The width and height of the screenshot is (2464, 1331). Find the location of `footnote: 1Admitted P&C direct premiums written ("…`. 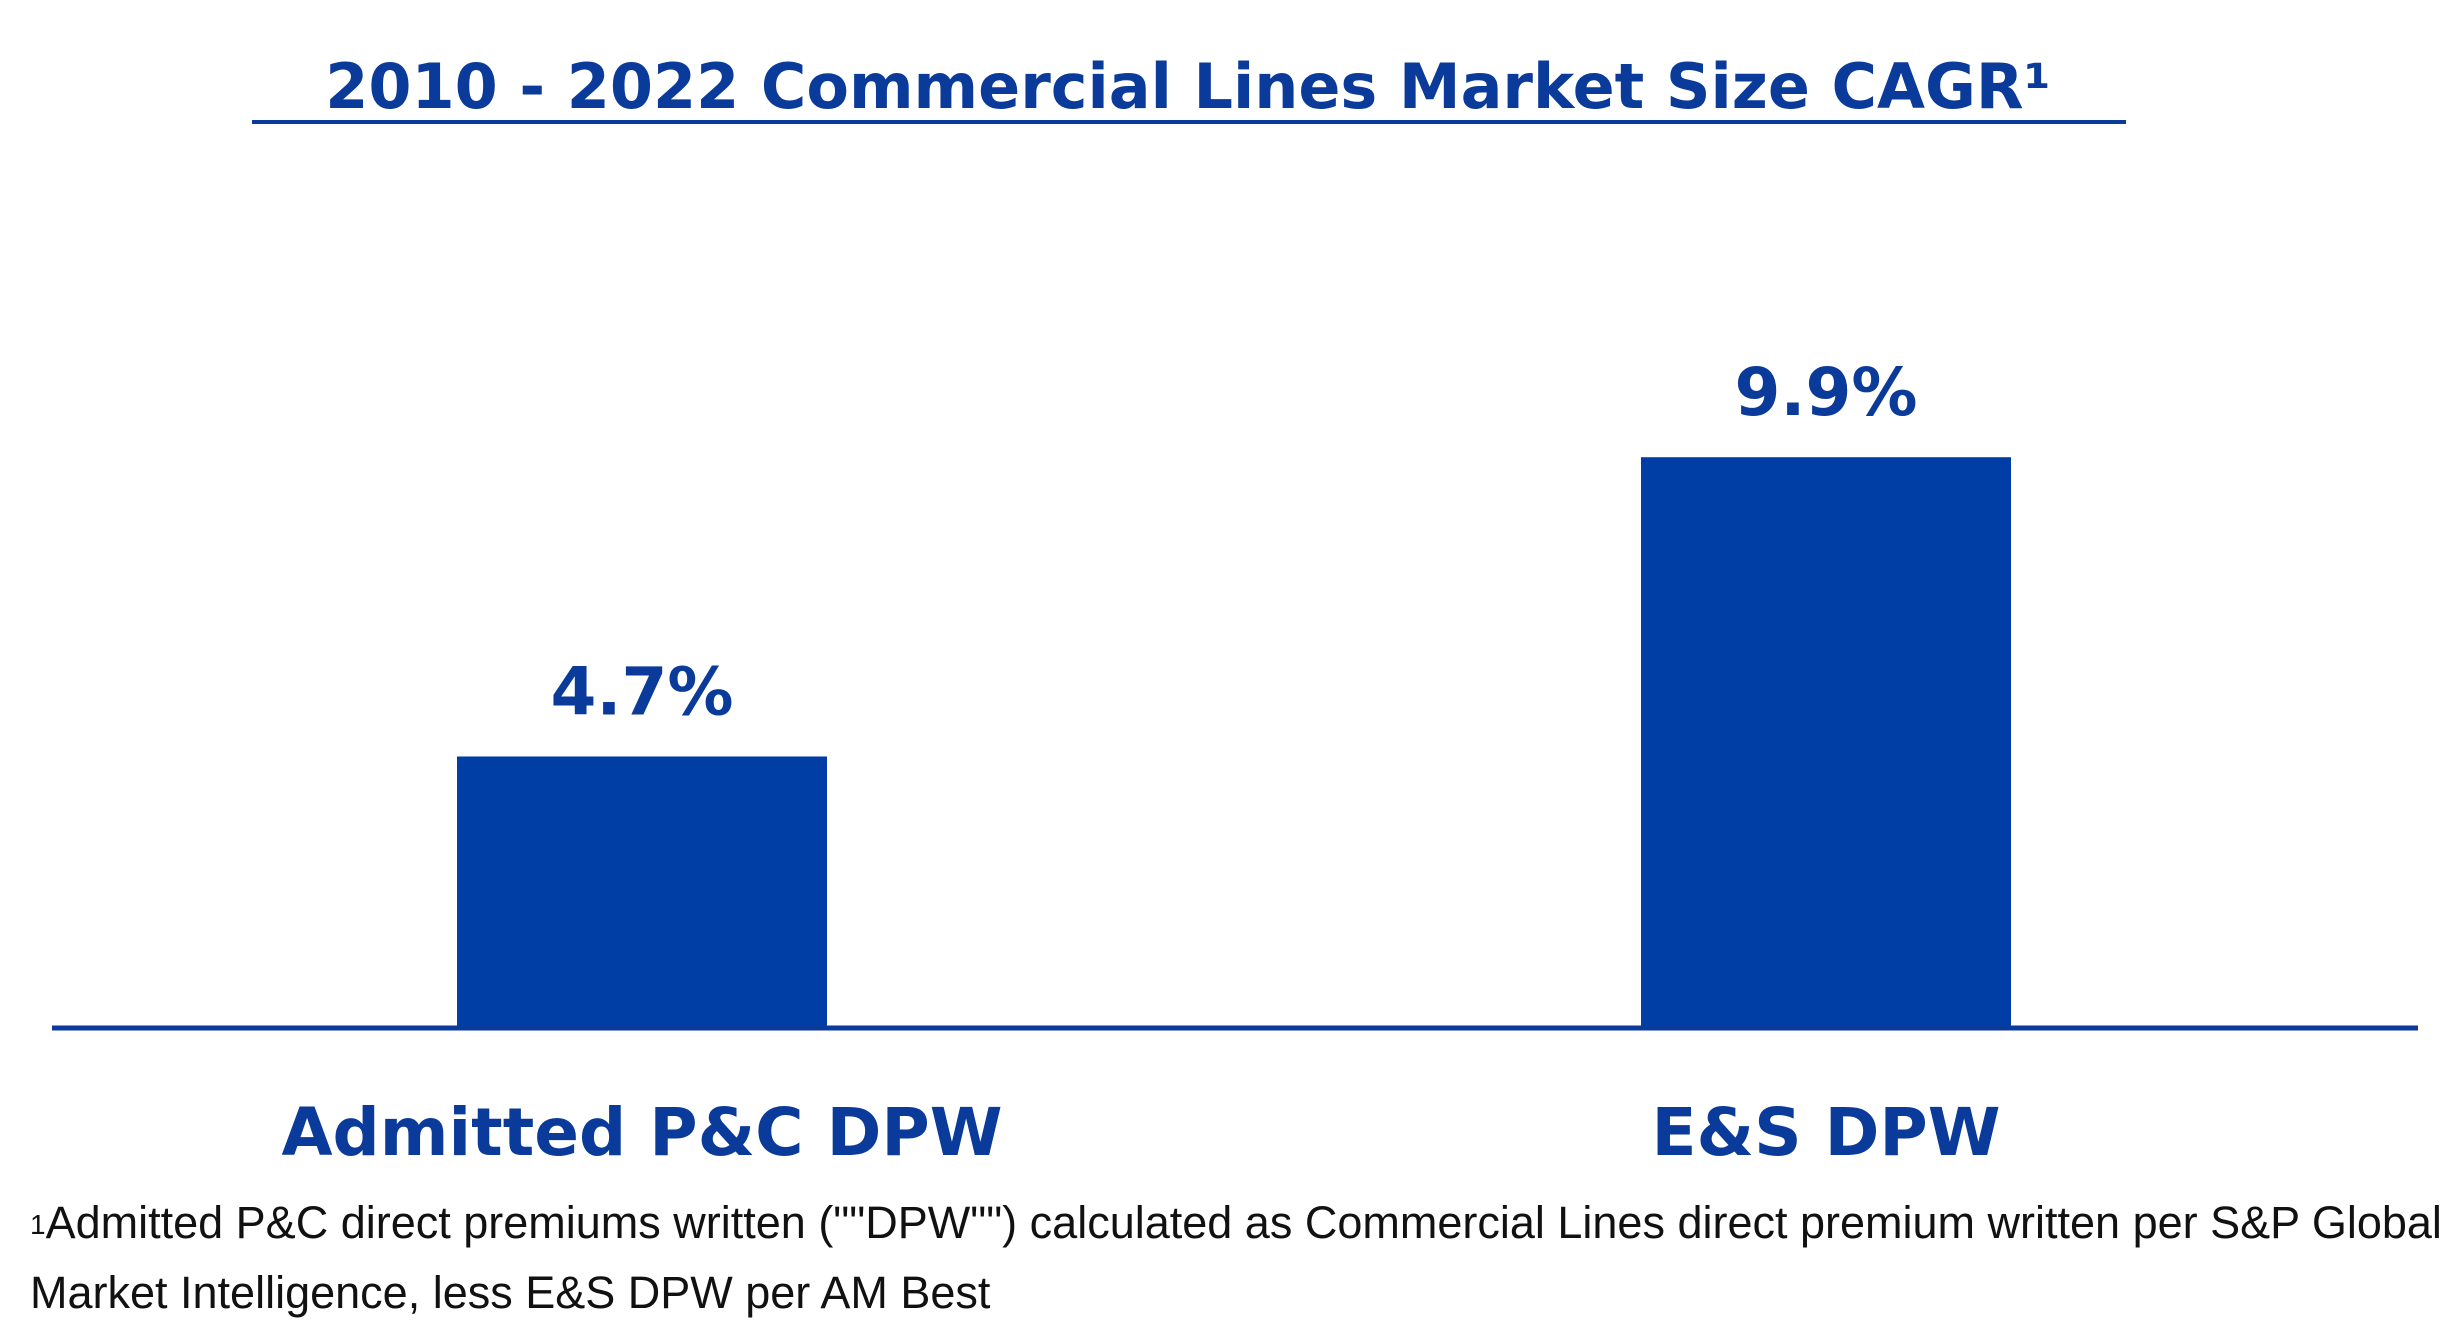

footnote: 1Admitted P&C direct premiums written ("… is located at coordinates (1240, 1258).